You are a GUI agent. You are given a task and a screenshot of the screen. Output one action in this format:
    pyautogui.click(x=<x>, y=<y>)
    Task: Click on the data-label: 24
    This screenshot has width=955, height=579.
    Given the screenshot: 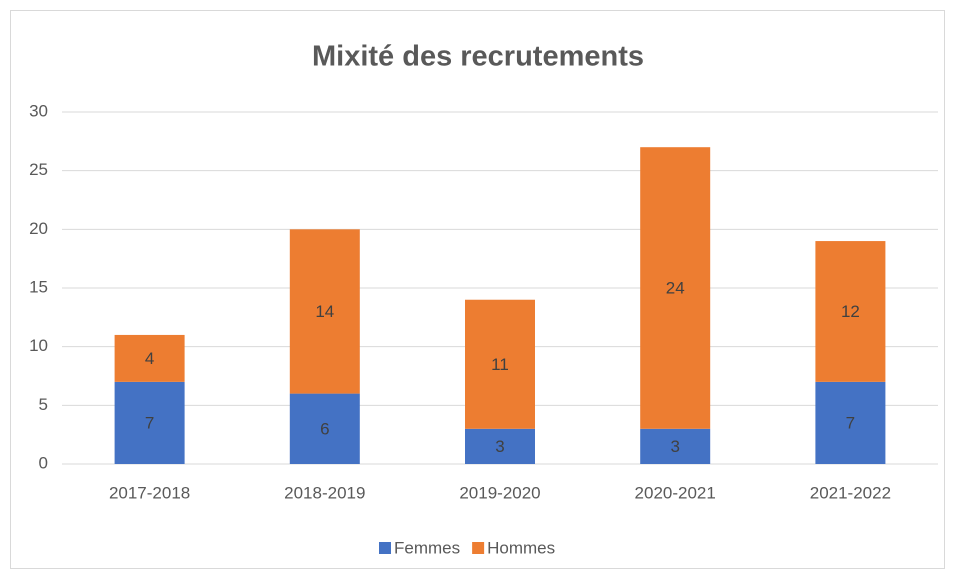 What is the action you would take?
    pyautogui.click(x=675, y=287)
    